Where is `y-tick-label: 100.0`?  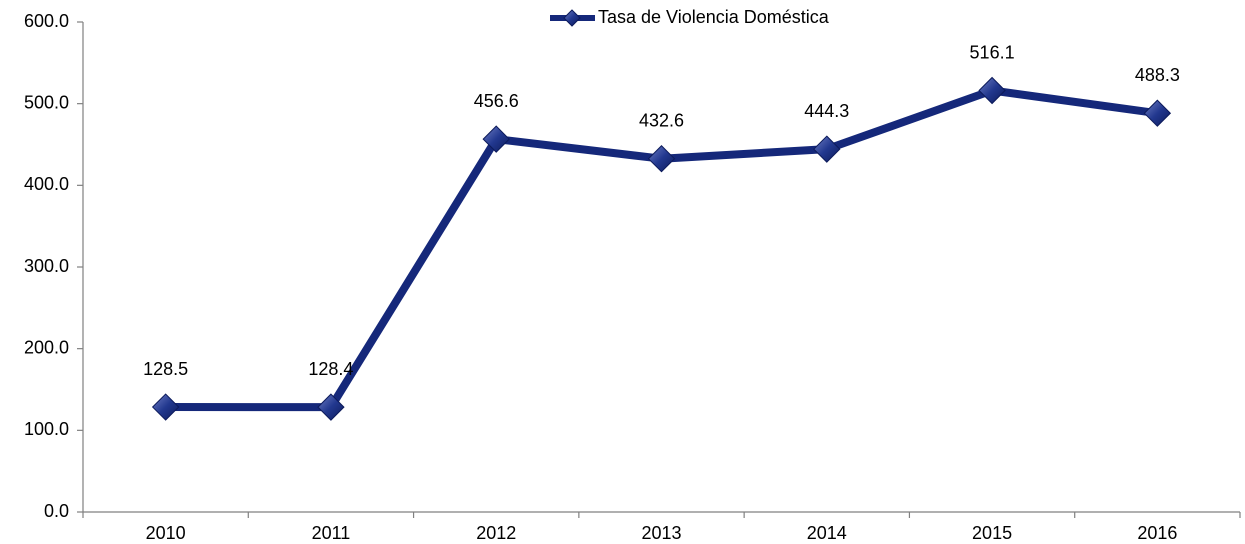 y-tick-label: 100.0 is located at coordinates (46, 429).